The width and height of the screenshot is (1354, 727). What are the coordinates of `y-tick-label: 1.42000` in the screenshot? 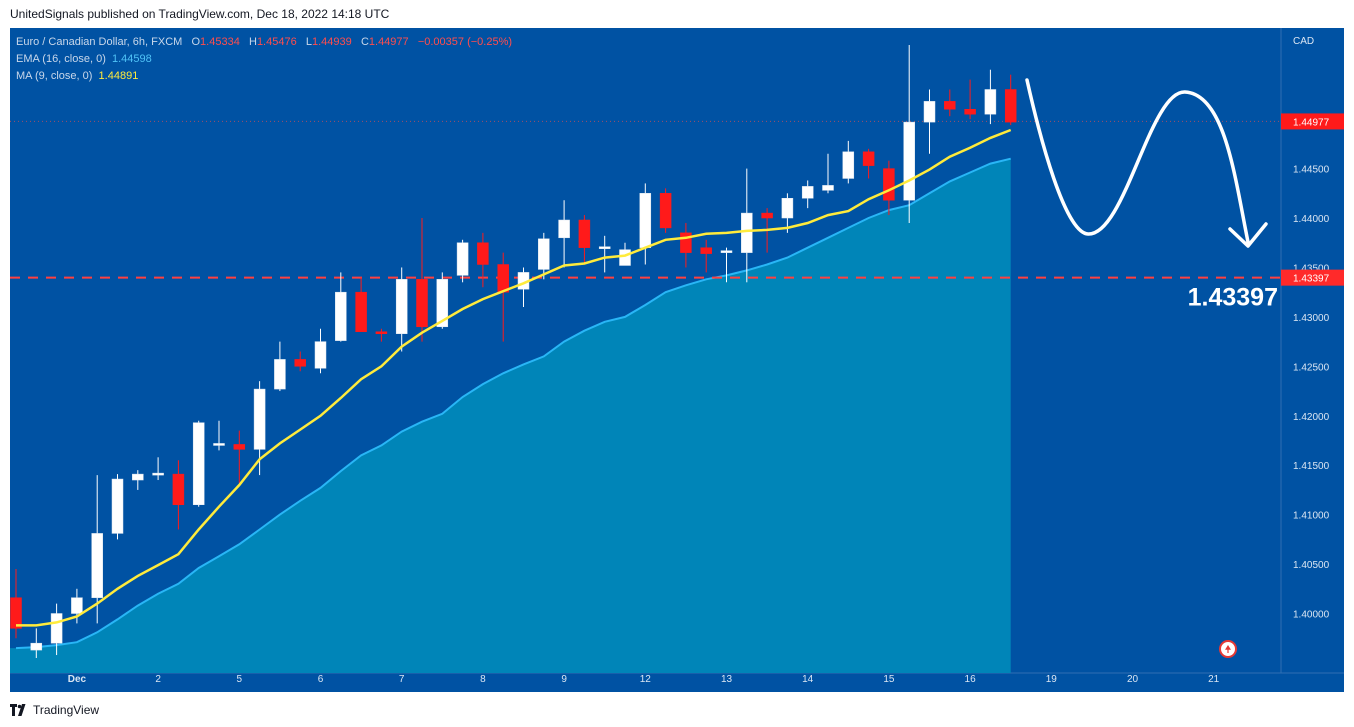 It's located at (1311, 417).